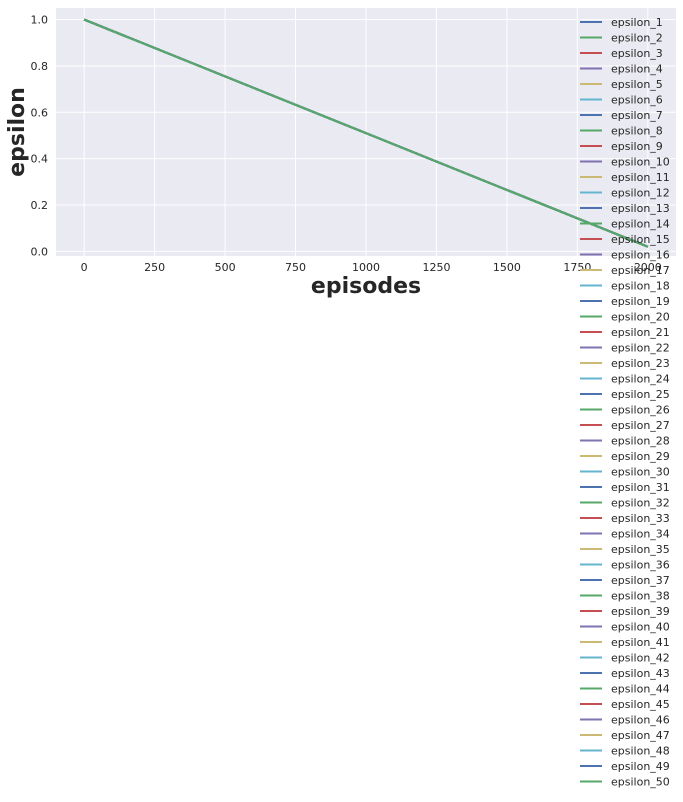 The image size is (683, 802). Describe the element at coordinates (640, 162) in the screenshot. I see `legend-label: epsilon_10` at that location.